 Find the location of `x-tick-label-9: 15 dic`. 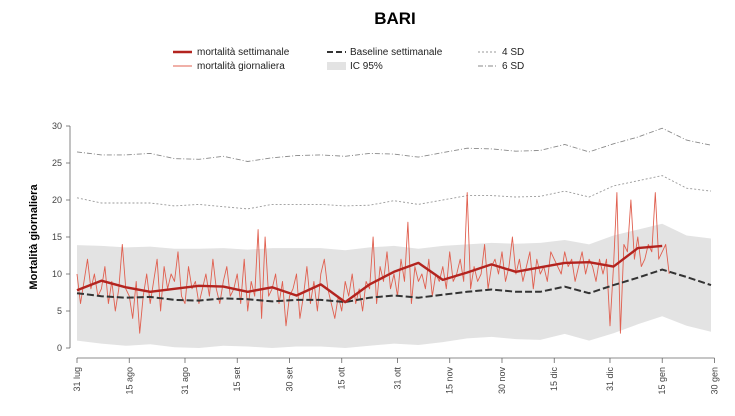

x-tick-label-9: 15 dic is located at coordinates (554, 379).